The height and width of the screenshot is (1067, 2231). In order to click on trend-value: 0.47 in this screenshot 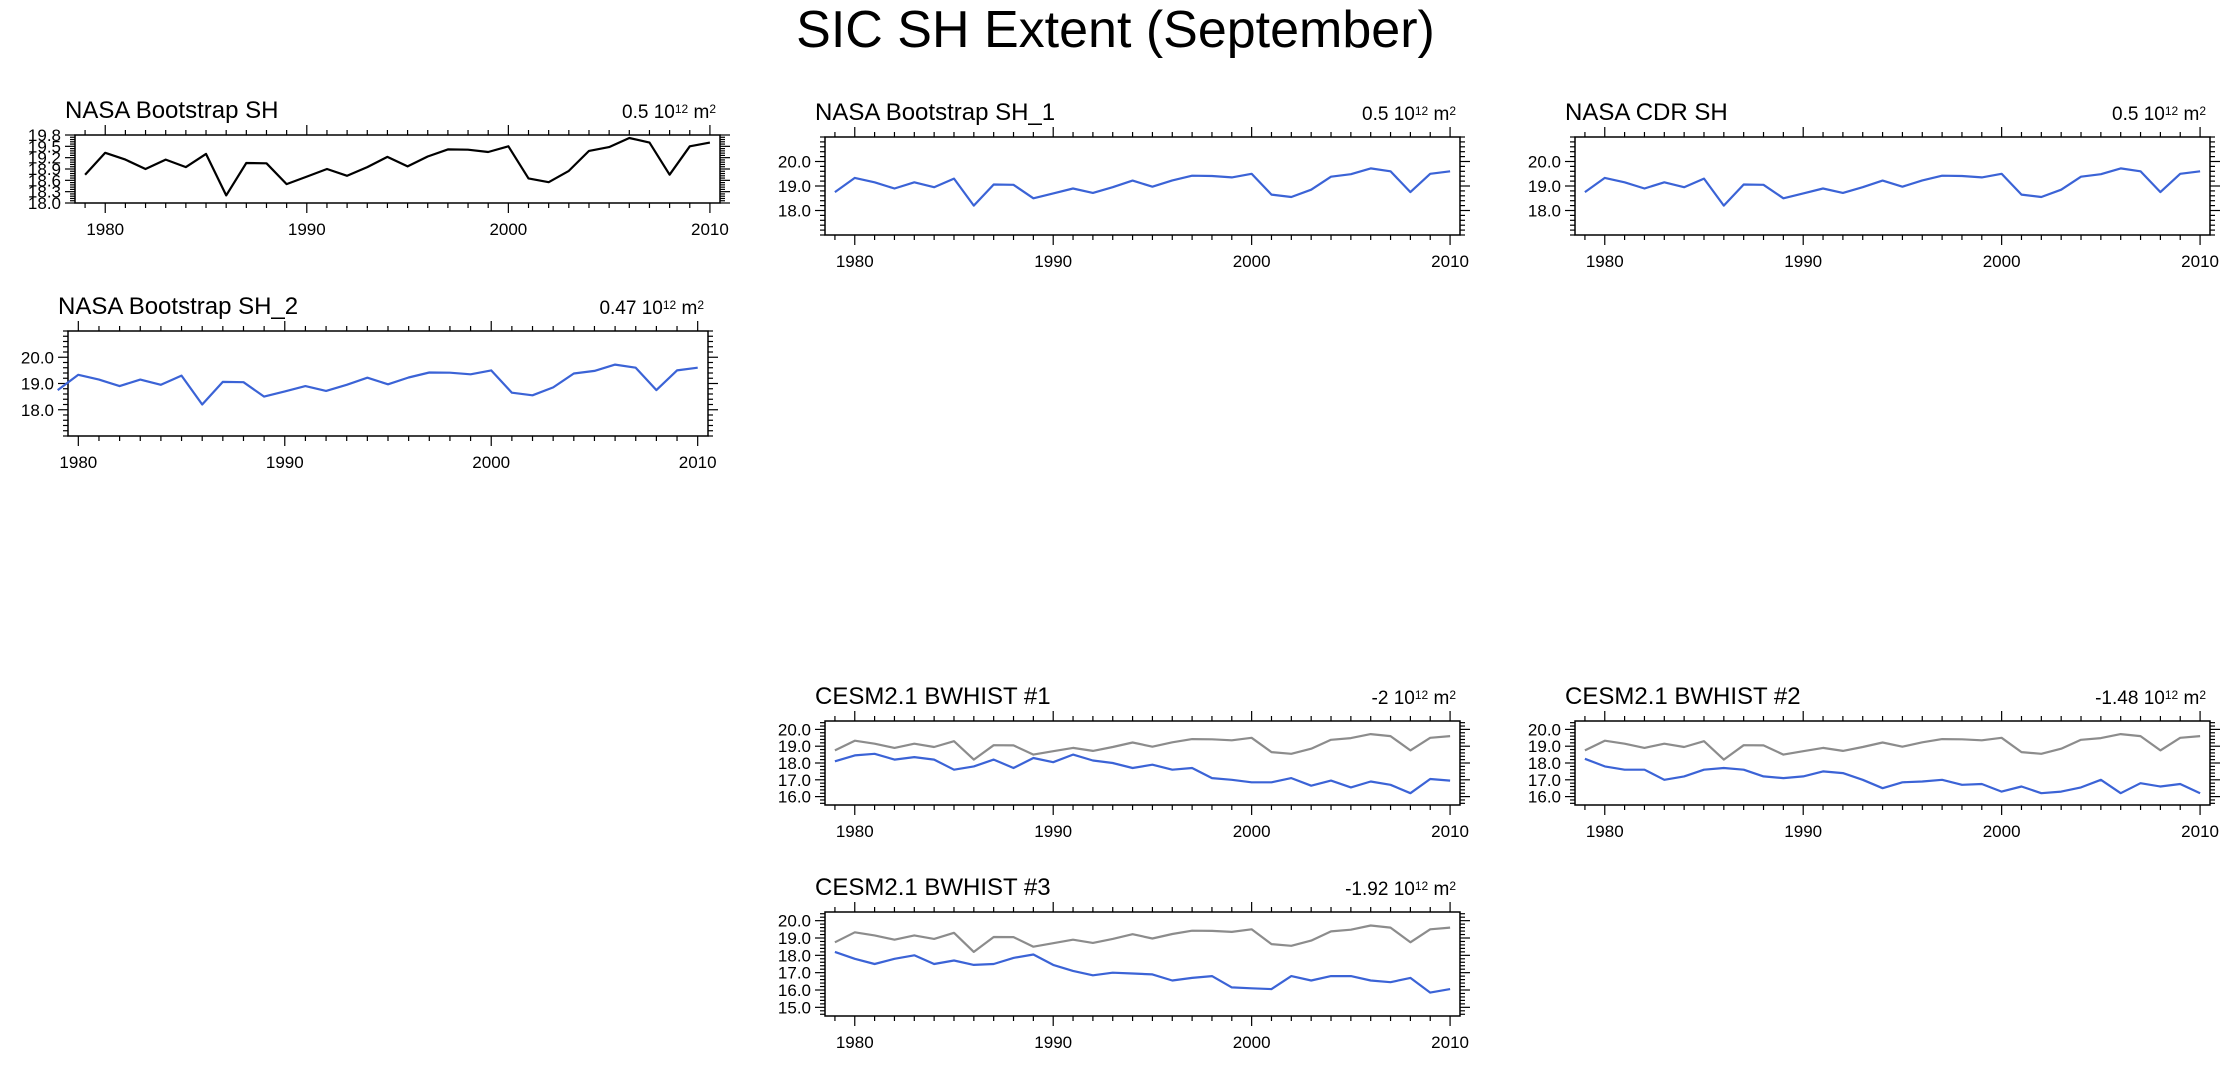, I will do `click(620, 308)`.